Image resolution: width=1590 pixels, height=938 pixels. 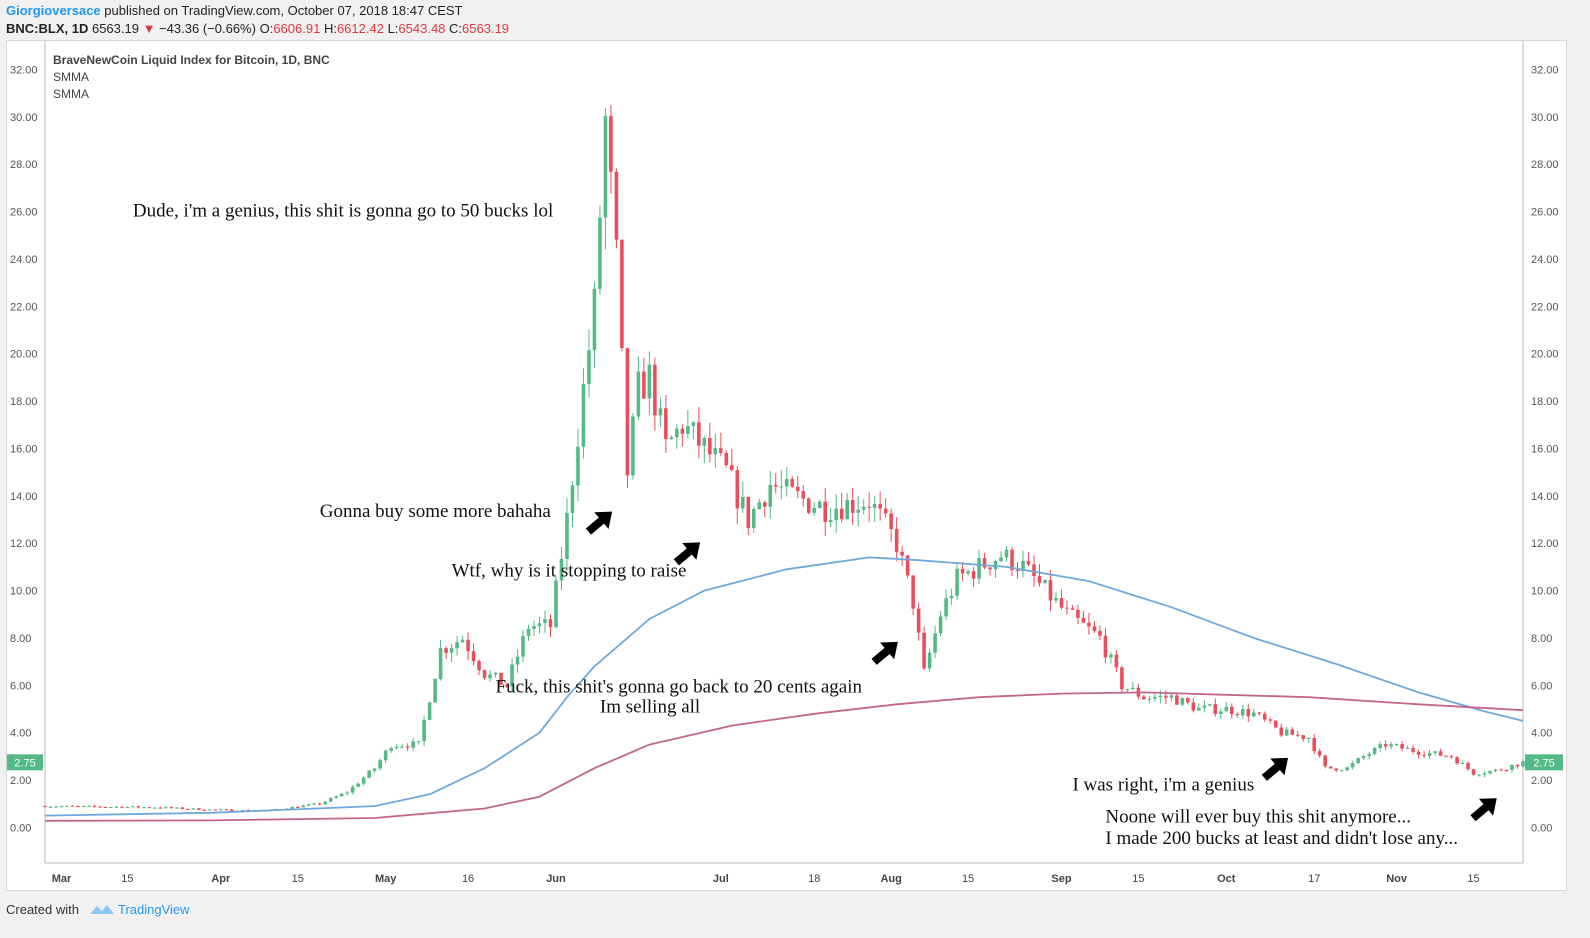 I want to click on author-link: Giorgioversace, so click(x=53, y=10).